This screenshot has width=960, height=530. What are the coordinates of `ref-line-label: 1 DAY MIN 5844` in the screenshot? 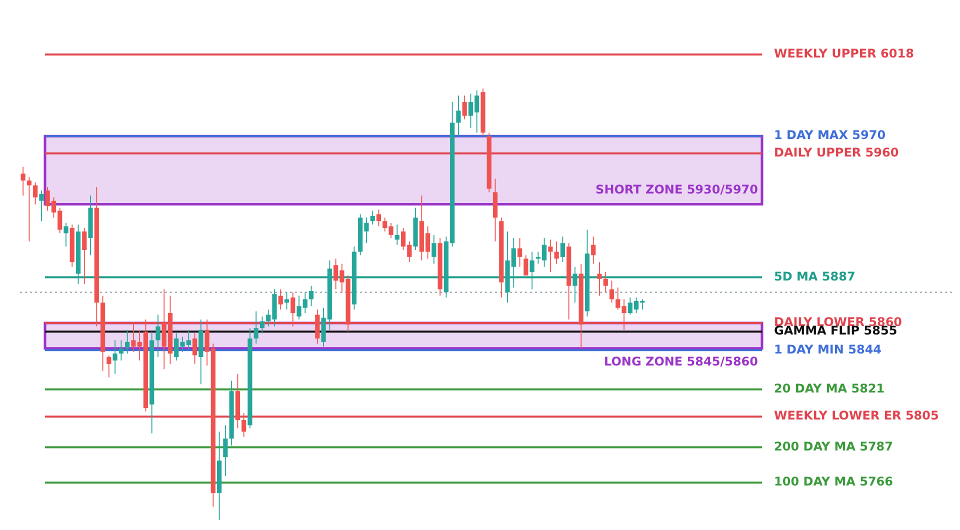 It's located at (828, 349).